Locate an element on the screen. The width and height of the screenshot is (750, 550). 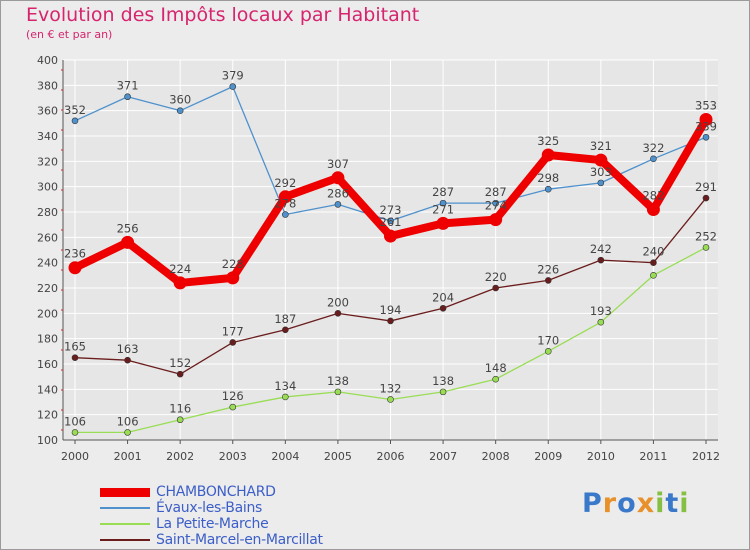
data-label-la-petite-marche: 126 is located at coordinates (233, 396).